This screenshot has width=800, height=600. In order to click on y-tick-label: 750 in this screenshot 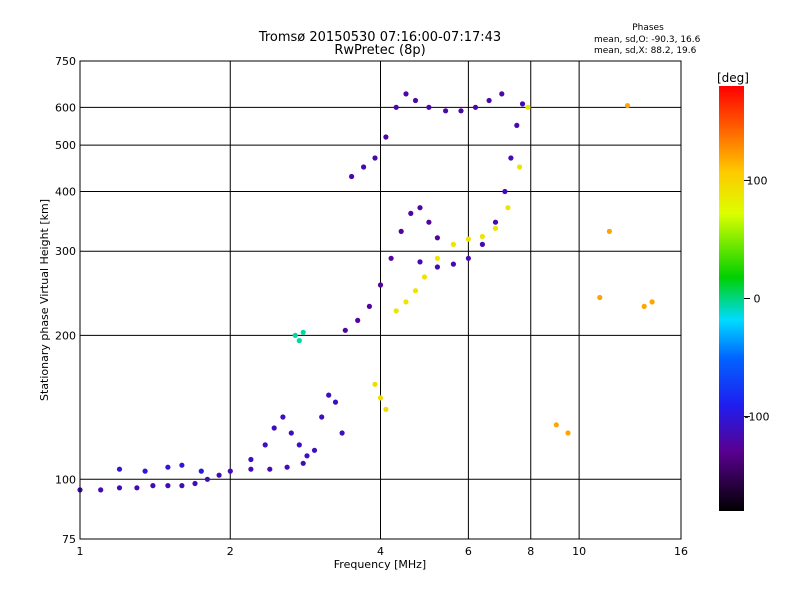, I will do `click(65, 61)`.